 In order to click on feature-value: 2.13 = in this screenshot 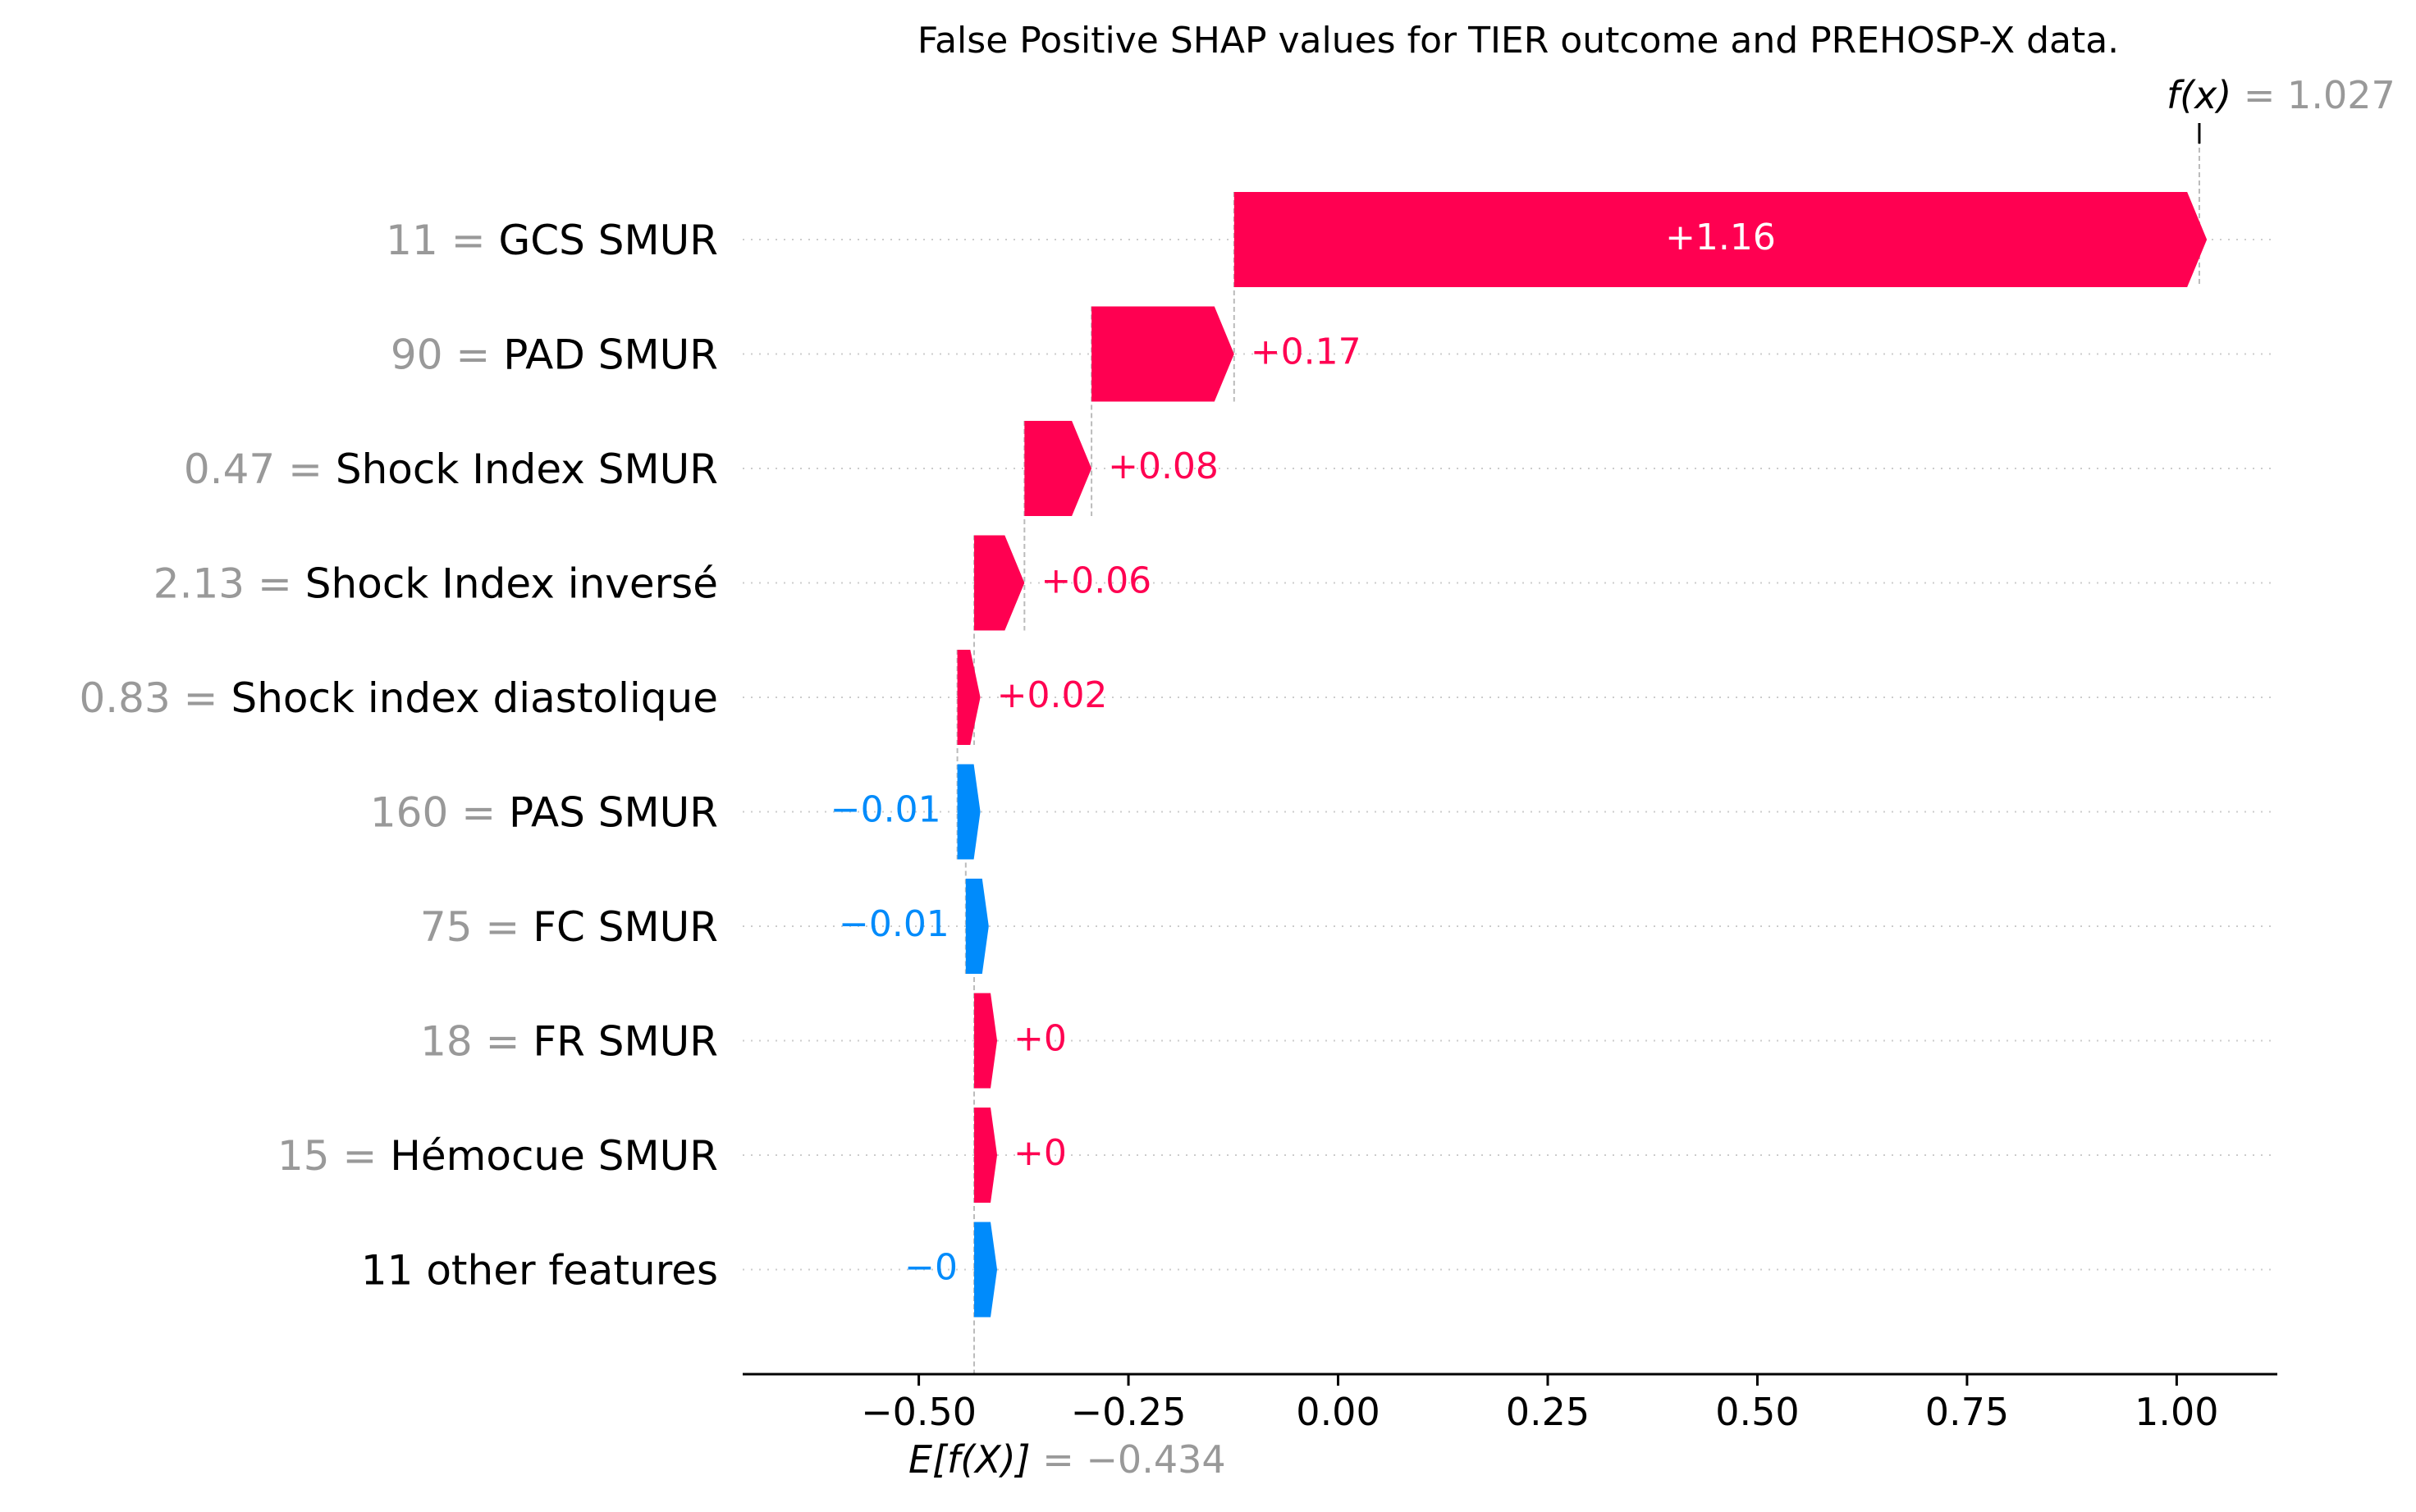, I will do `click(229, 584)`.